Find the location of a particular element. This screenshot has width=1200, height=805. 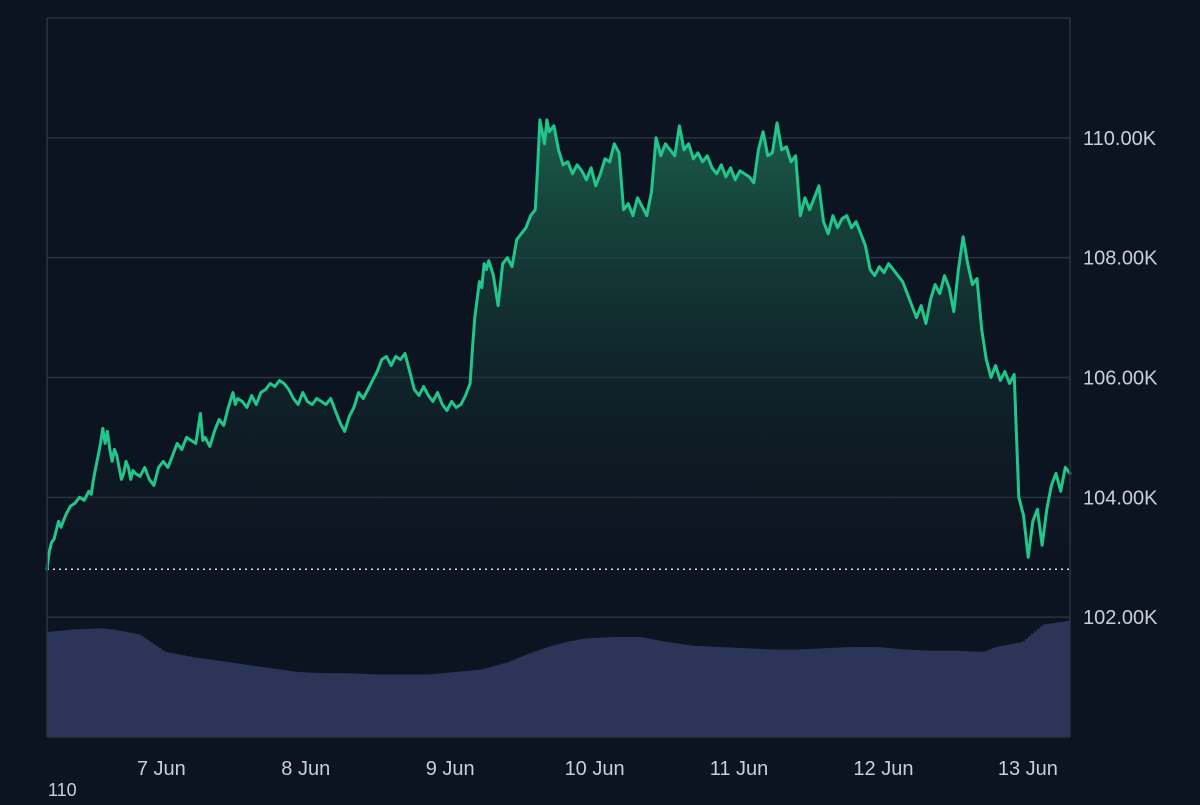

y-axis-ticks: 102.00K 104.00K 106.00K 108.00K 110.00K is located at coordinates (1120, 378).